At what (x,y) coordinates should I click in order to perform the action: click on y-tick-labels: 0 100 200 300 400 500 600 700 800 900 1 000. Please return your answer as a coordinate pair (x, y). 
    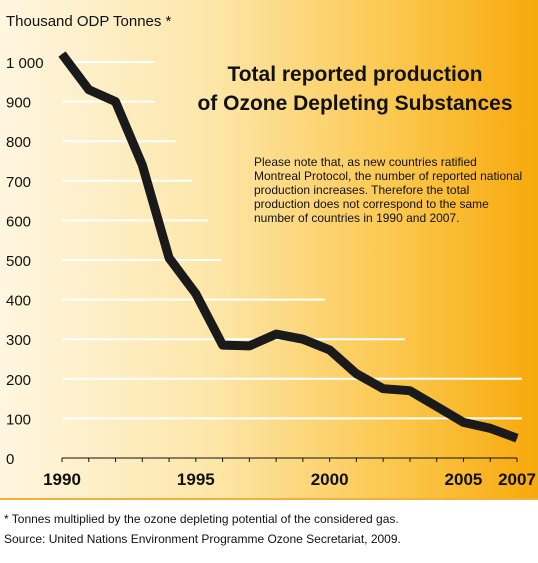
    Looking at the image, I should click on (25, 261).